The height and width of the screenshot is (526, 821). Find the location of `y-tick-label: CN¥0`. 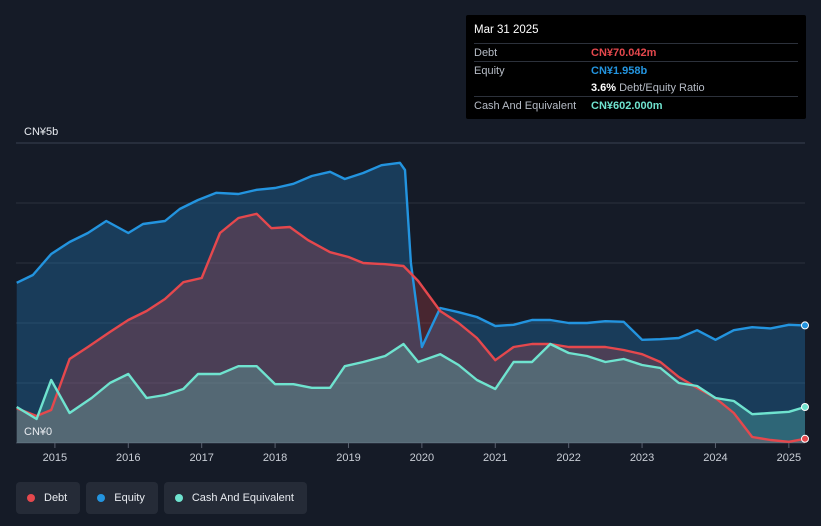

y-tick-label: CN¥0 is located at coordinates (38, 432).